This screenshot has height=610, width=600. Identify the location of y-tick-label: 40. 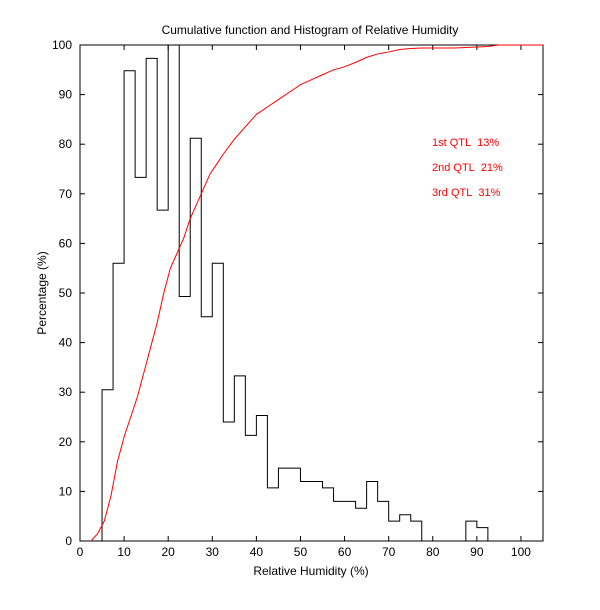
(66, 343).